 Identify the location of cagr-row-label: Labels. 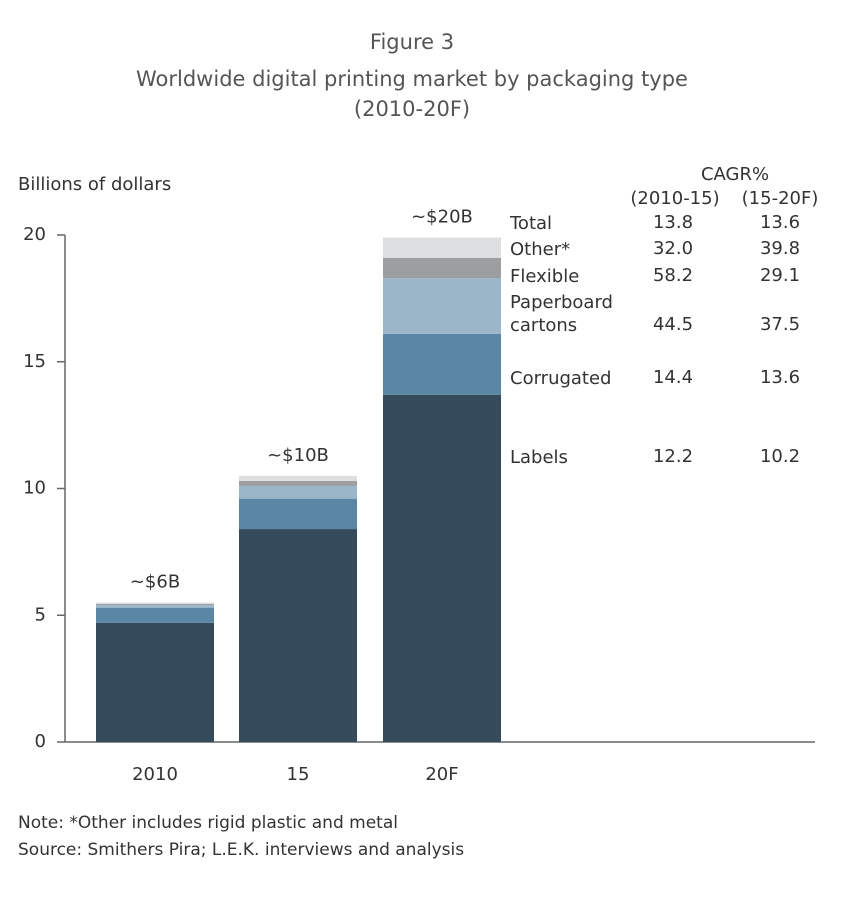
(539, 457).